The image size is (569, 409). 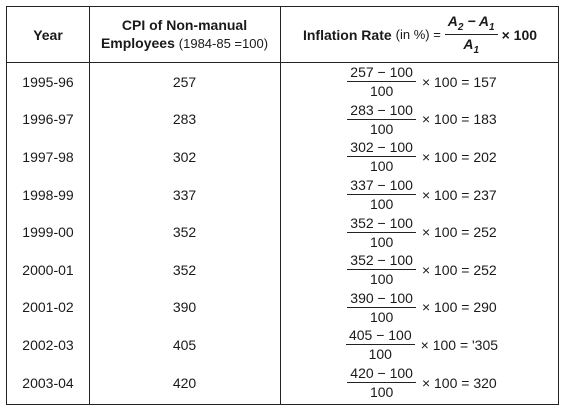 I want to click on cell-inflation-rate: 283 − 100 100 × 100 = 183, so click(x=420, y=120).